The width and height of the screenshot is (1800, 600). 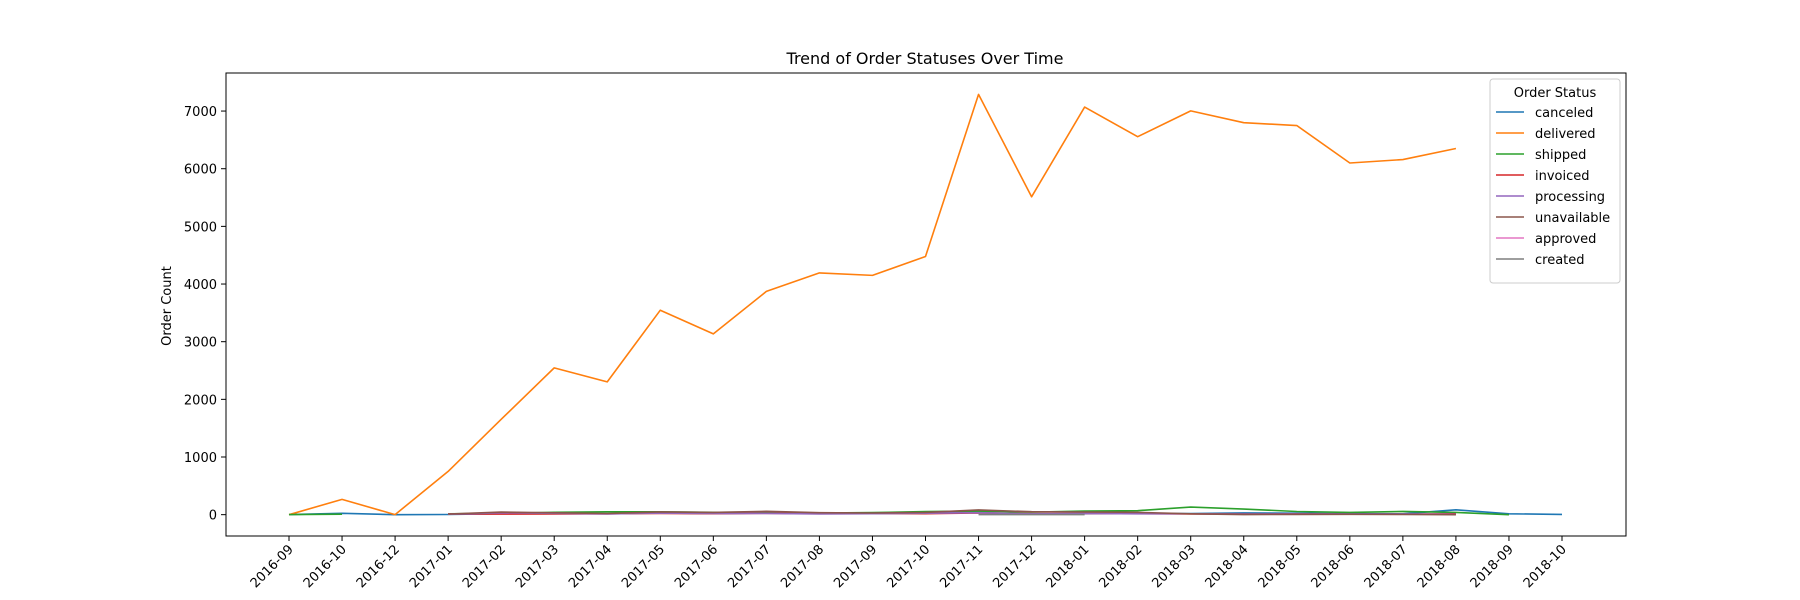 I want to click on series-line-shipped, so click(x=898, y=511).